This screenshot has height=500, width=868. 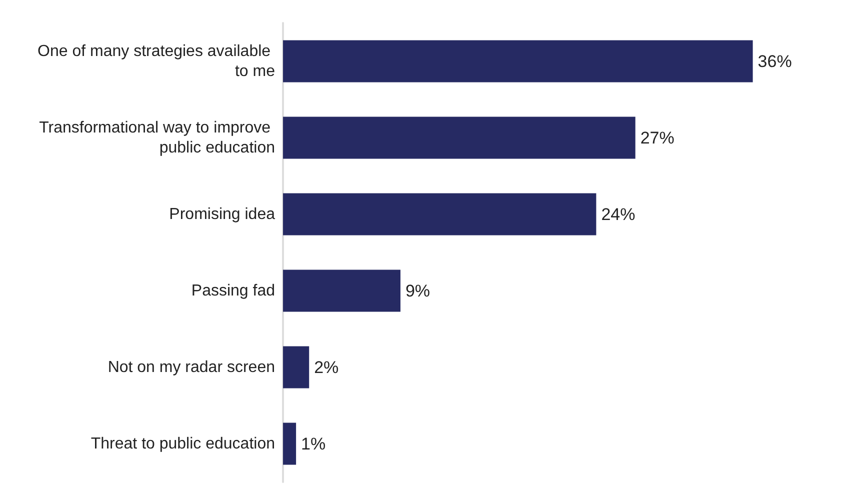 What do you see at coordinates (618, 214) in the screenshot?
I see `data-label: 24%` at bounding box center [618, 214].